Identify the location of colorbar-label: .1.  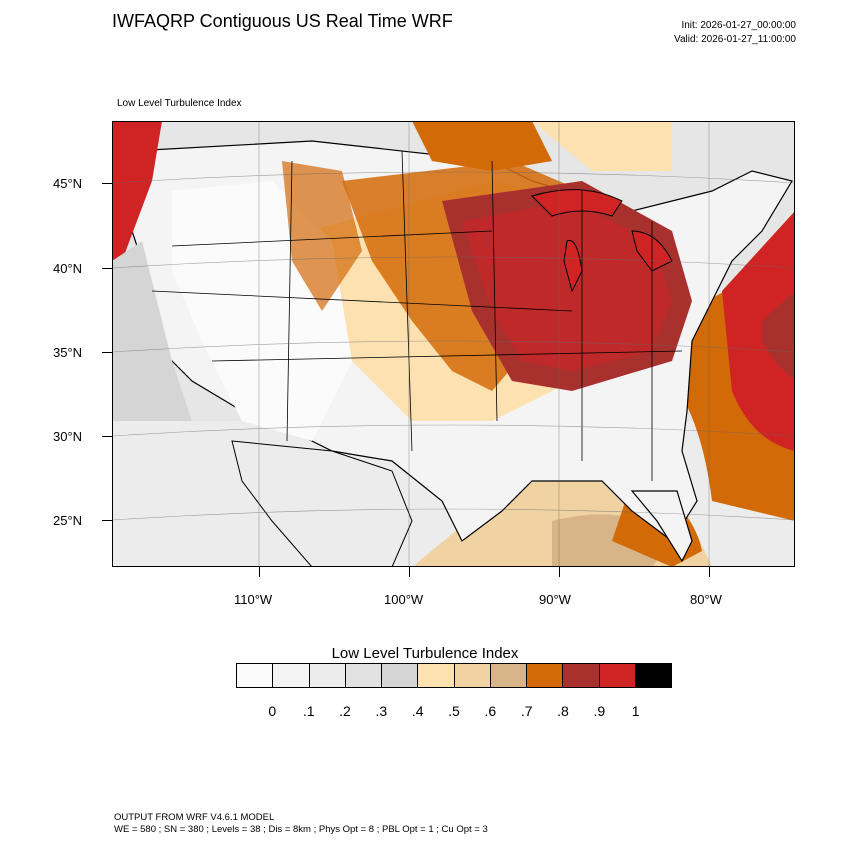
(308, 711).